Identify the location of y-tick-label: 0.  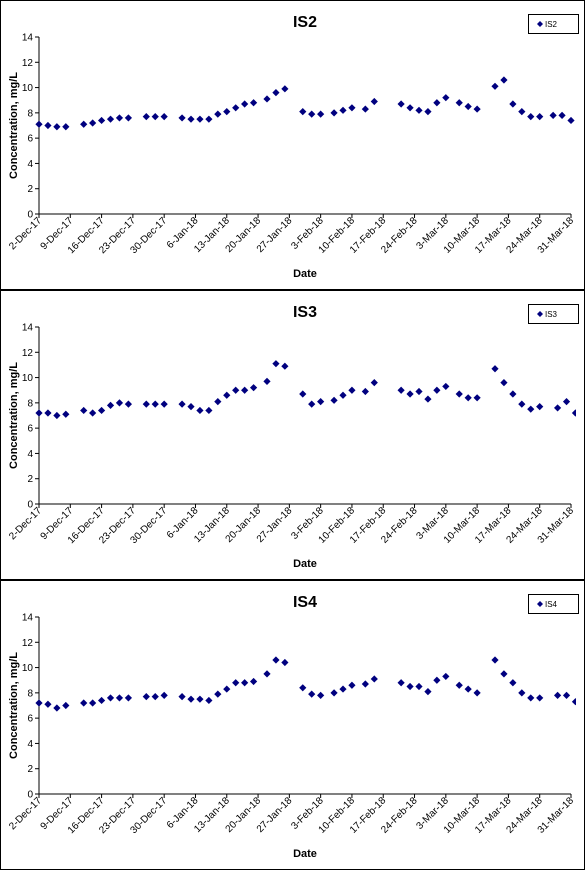
(30, 215).